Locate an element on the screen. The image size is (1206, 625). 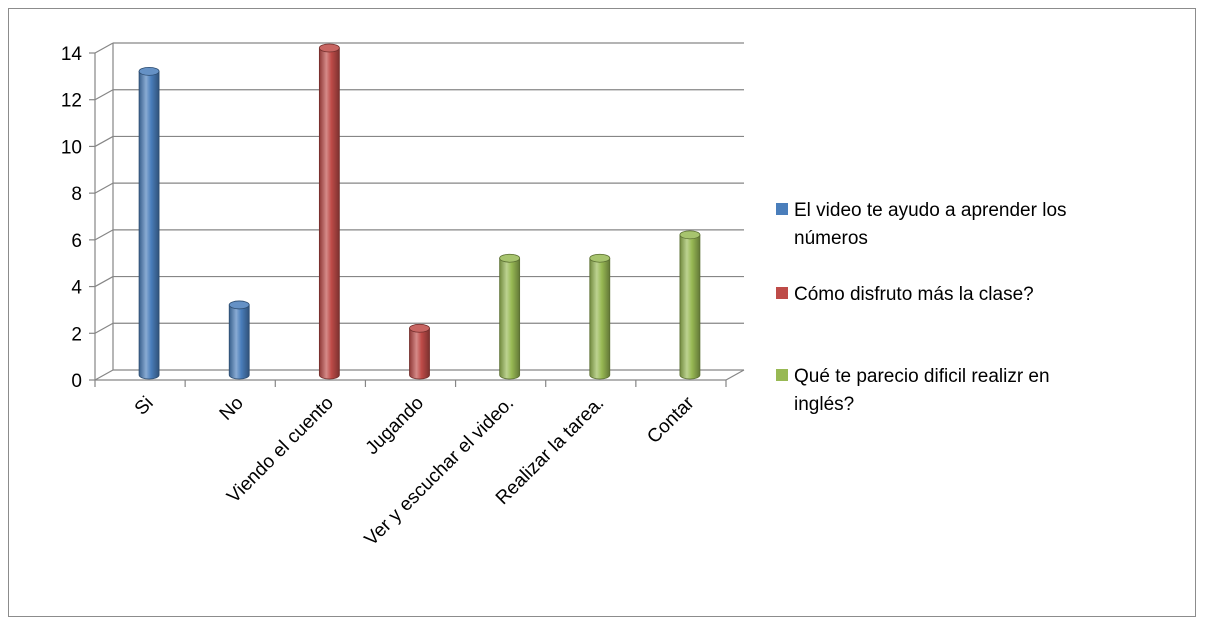
legend-label: inglés? is located at coordinates (824, 404).